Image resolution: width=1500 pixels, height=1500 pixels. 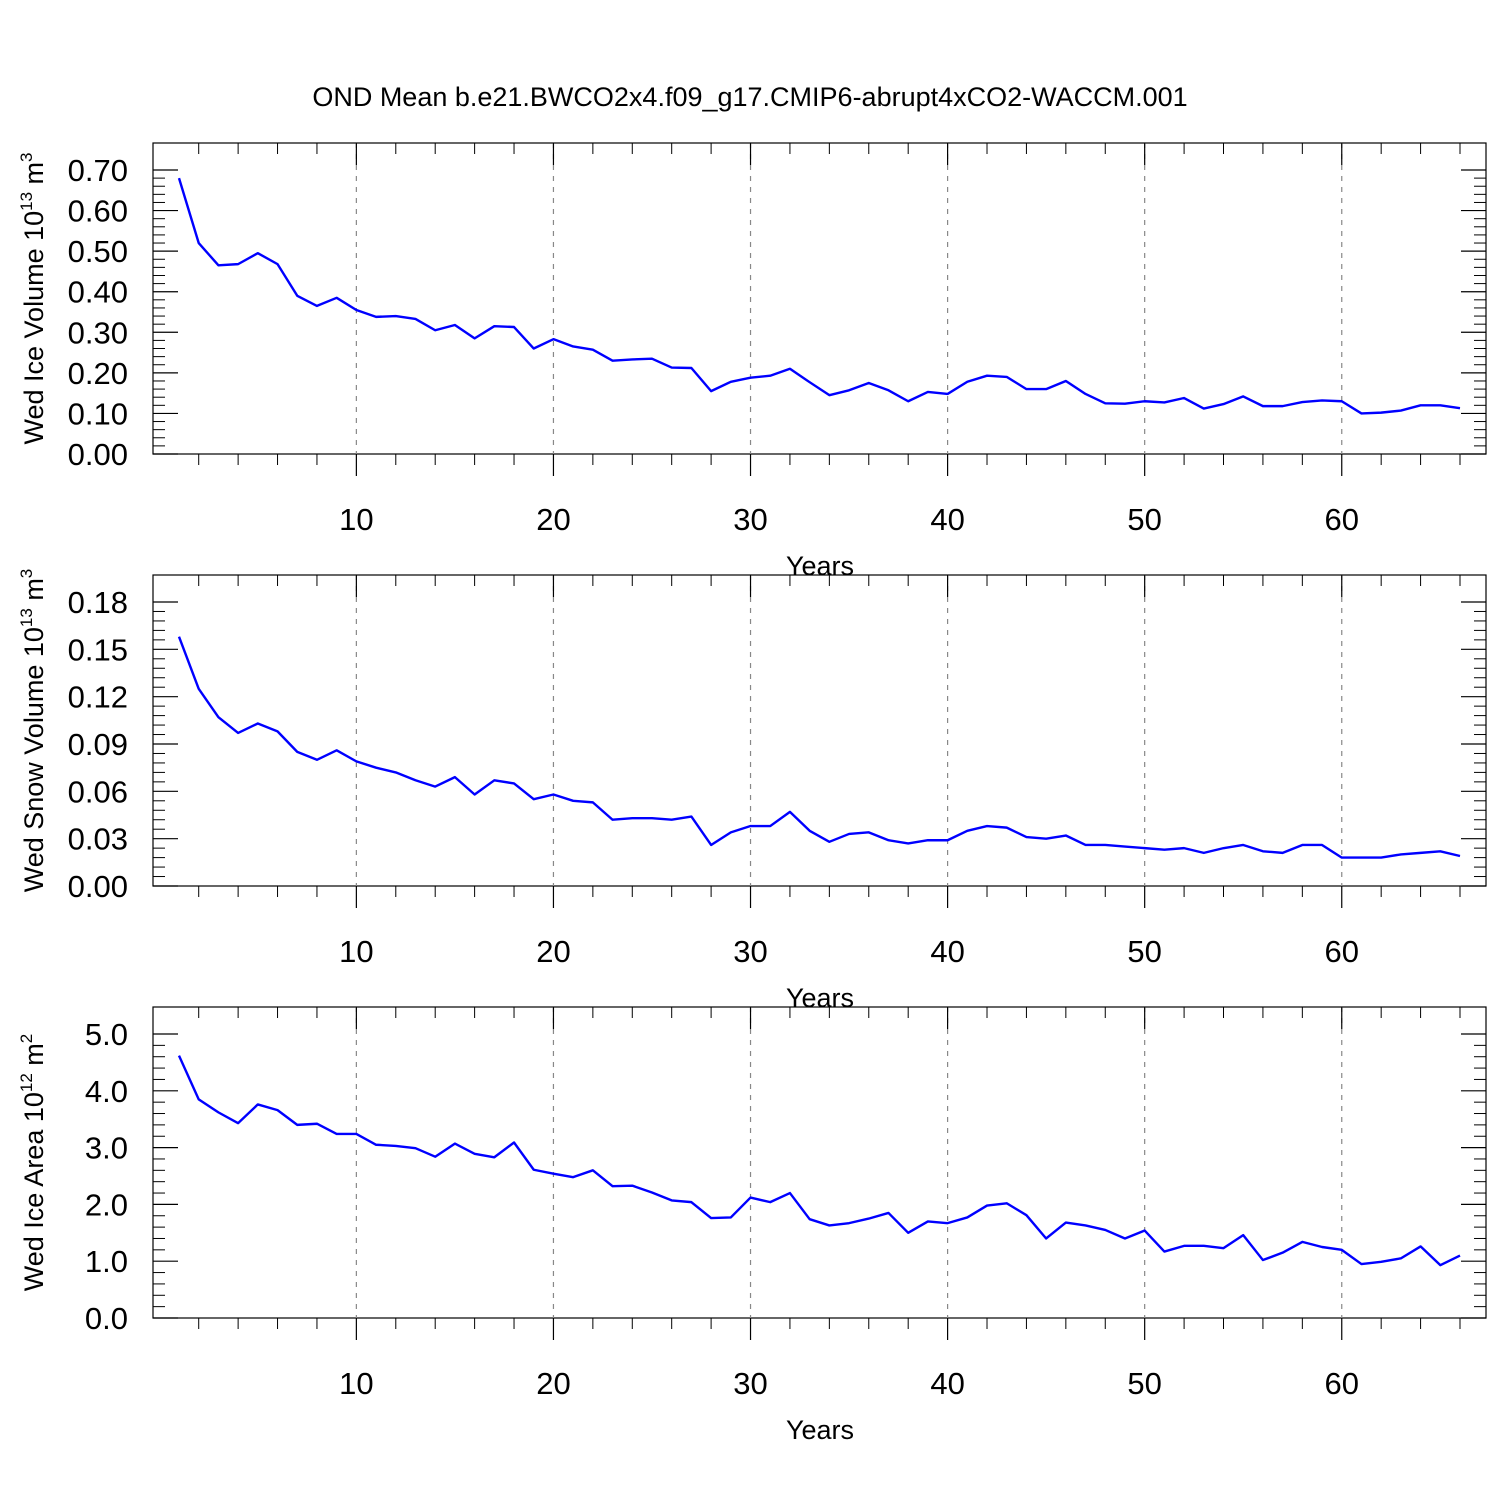 I want to click on y-tick-label: 4.0, so click(x=106, y=1091).